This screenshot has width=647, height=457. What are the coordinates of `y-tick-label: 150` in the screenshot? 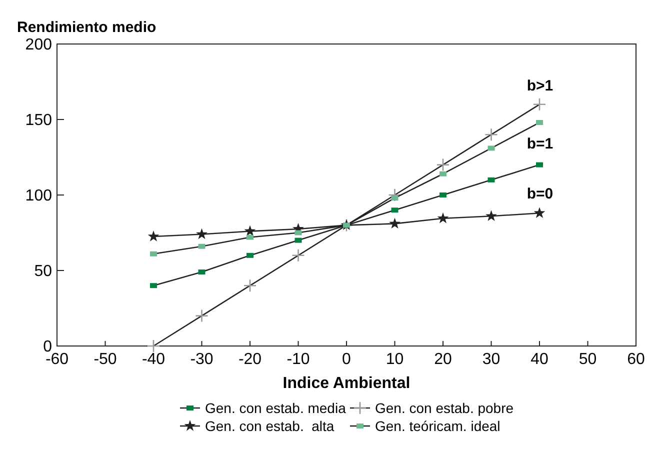 It's located at (38, 121).